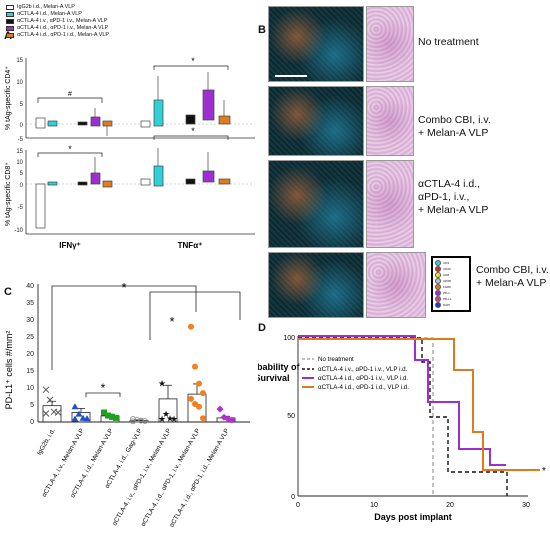  What do you see at coordinates (62, 21) in the screenshot?
I see `legend-label: αCTLA-4 i.v., αPD-1 i.v., Melan-A VLP` at bounding box center [62, 21].